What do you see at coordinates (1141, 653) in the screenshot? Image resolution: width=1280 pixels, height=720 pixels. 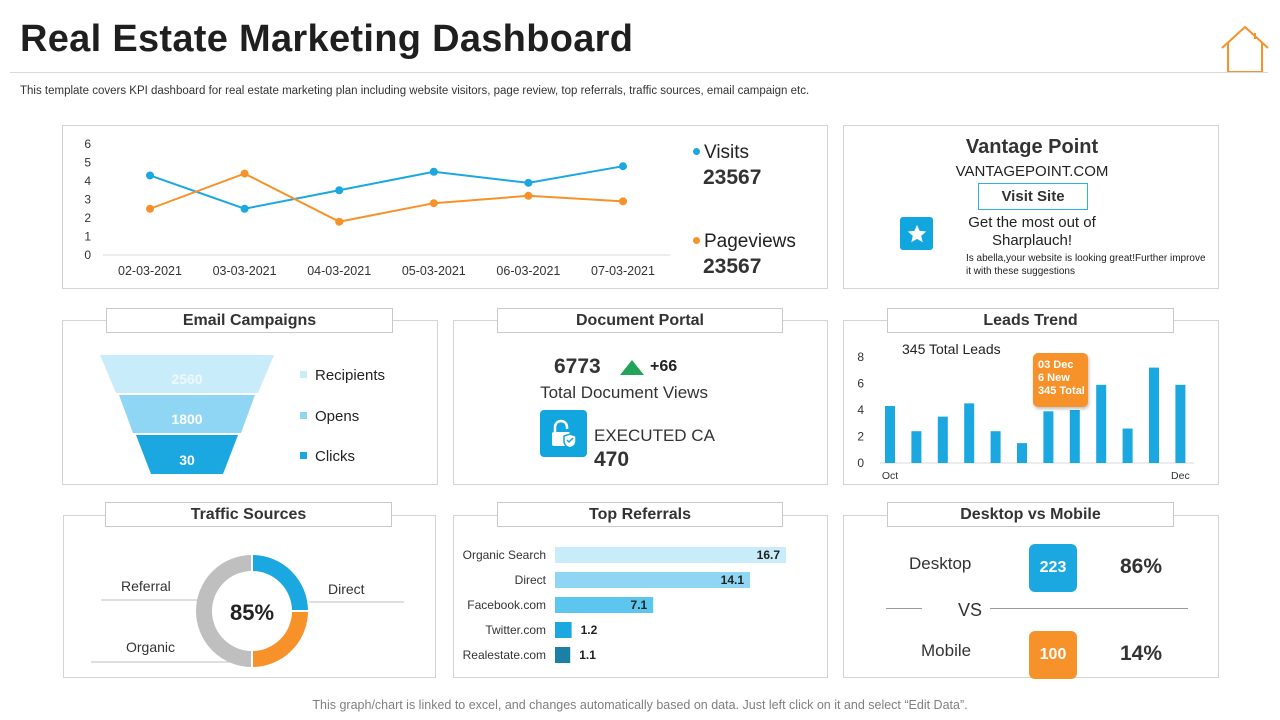 I see `mobile-percent: 14%` at bounding box center [1141, 653].